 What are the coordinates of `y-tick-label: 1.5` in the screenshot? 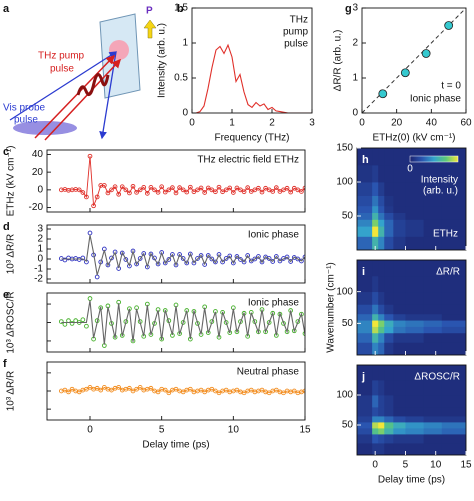 It's located at (181, 8).